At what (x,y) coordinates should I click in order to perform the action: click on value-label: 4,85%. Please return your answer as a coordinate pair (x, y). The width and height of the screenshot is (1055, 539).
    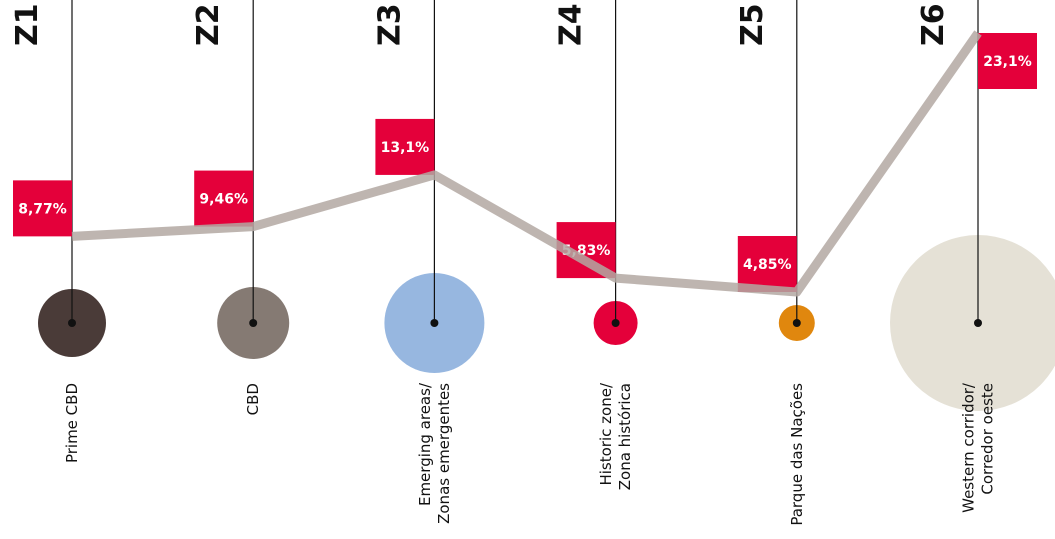
    Looking at the image, I should click on (767, 265).